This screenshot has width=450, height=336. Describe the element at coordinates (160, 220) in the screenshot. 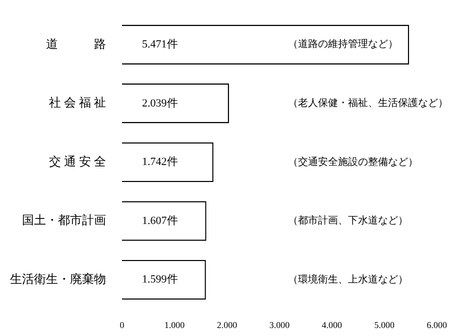

I see `data-label: 1.607件` at that location.